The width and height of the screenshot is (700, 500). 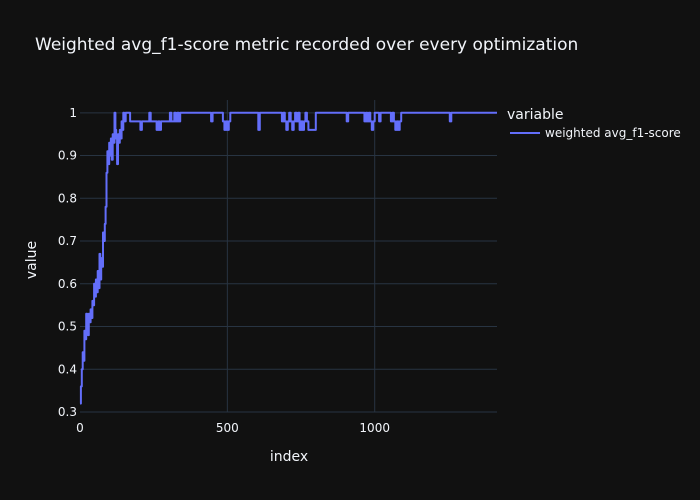 I want to click on y-tick-label-2: 0.5, so click(x=67, y=327).